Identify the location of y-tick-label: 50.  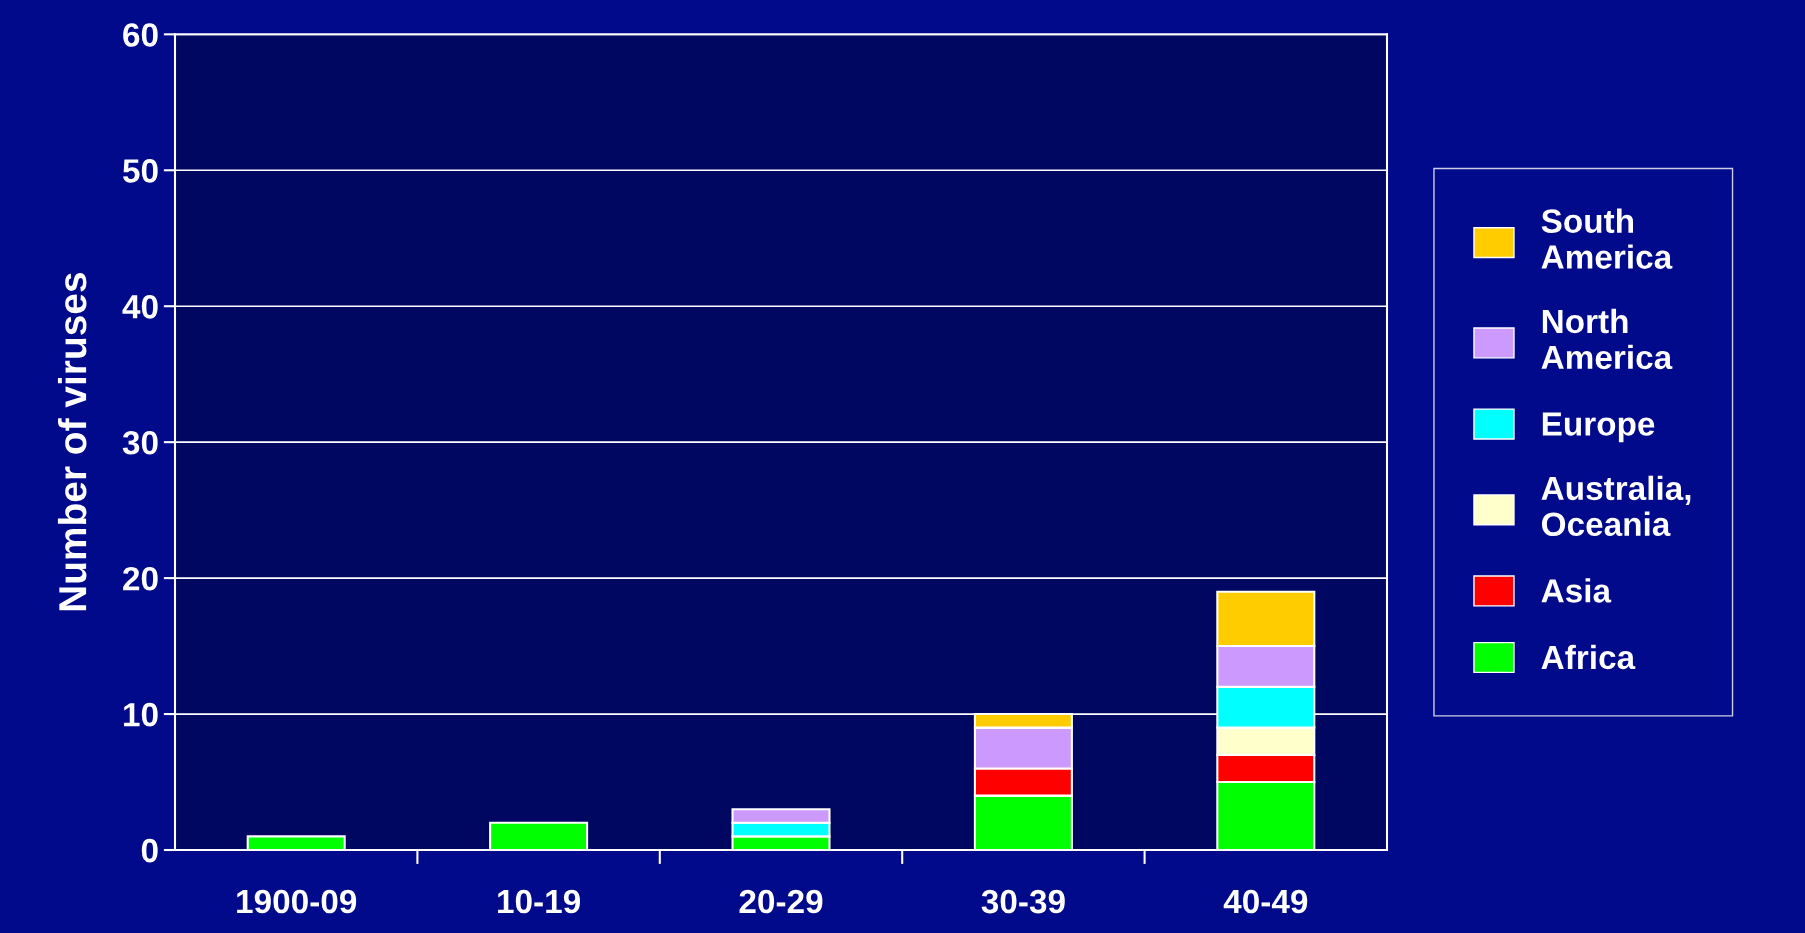
(140, 171).